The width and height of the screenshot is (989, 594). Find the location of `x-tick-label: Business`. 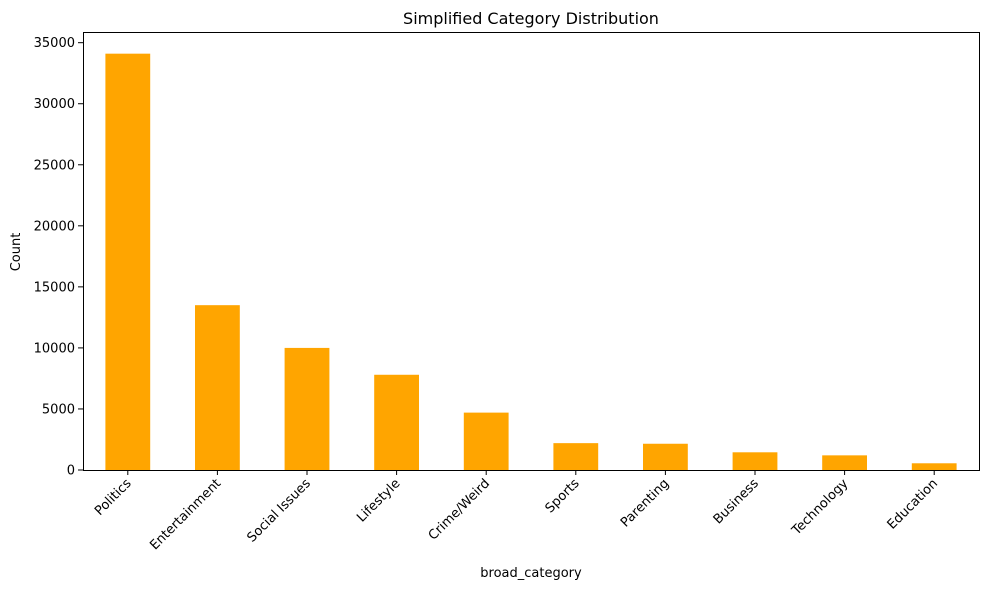

x-tick-label: Business is located at coordinates (736, 501).